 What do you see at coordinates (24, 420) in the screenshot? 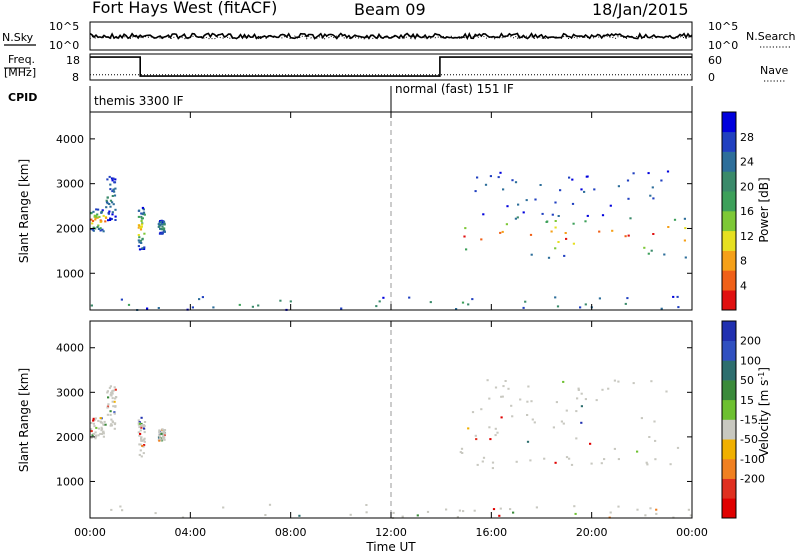
I see `velocity-ylabel: Slant Range [km]` at bounding box center [24, 420].